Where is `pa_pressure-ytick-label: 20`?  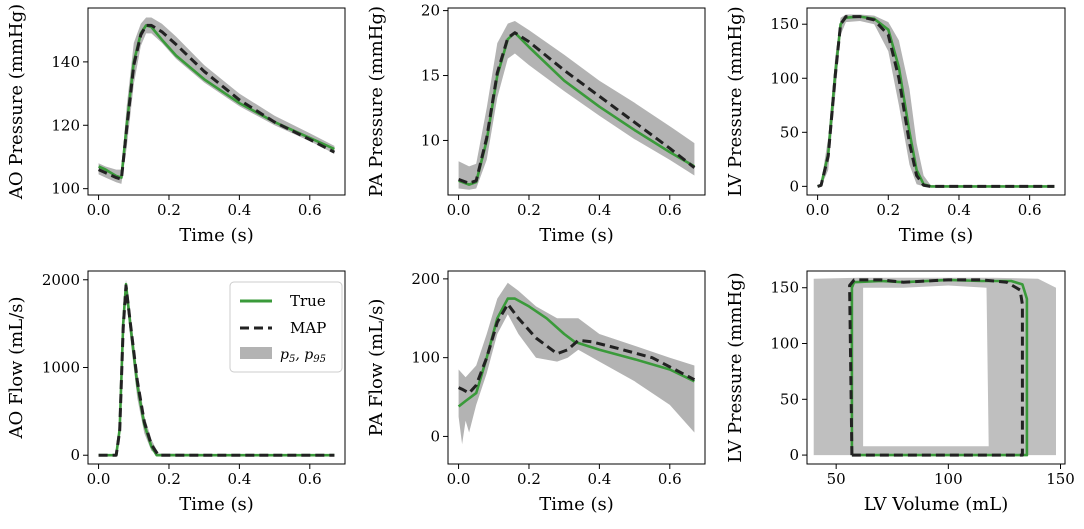 pa_pressure-ytick-label: 20 is located at coordinates (430, 11).